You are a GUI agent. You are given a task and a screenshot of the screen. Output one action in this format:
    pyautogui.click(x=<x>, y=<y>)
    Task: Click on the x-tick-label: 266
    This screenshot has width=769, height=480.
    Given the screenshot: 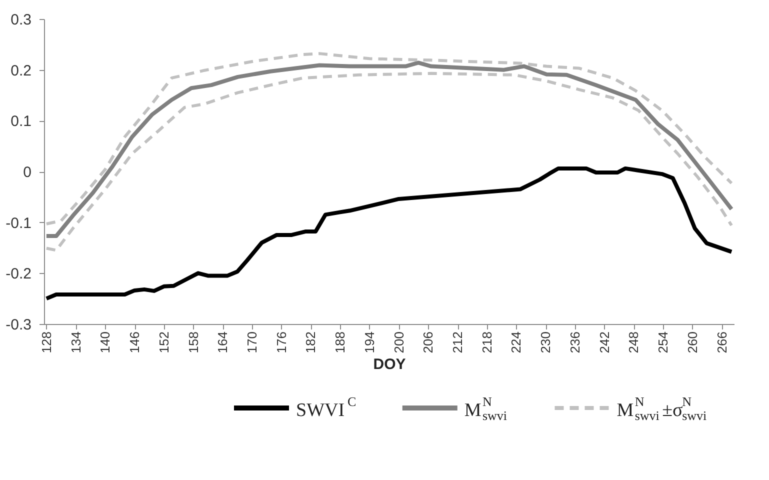 What is the action you would take?
    pyautogui.click(x=722, y=343)
    